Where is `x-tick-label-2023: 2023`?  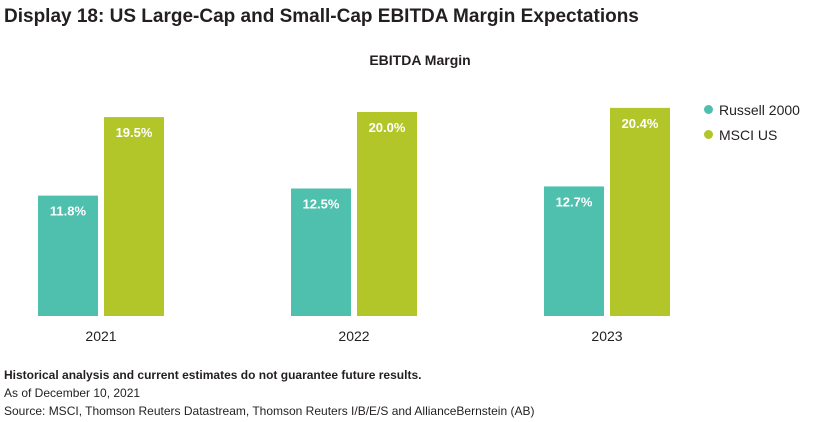 x-tick-label-2023: 2023 is located at coordinates (606, 336).